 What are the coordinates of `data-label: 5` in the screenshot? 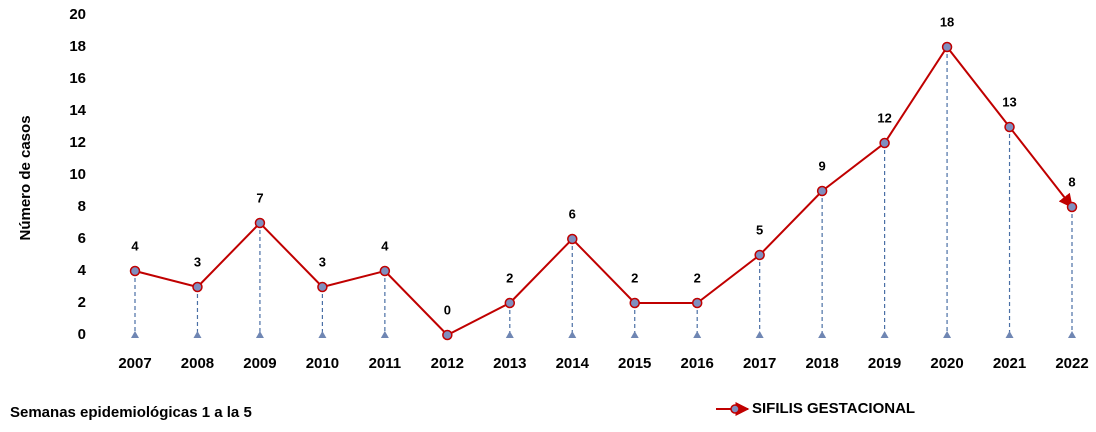 It's located at (759, 229).